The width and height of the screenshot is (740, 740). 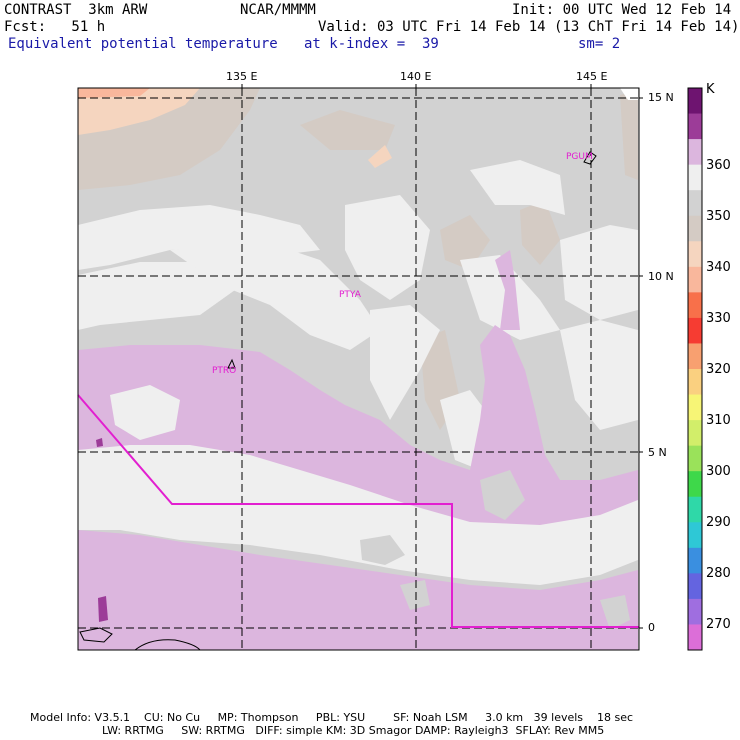 I want to click on colorbar-label-310: 310, so click(x=718, y=420).